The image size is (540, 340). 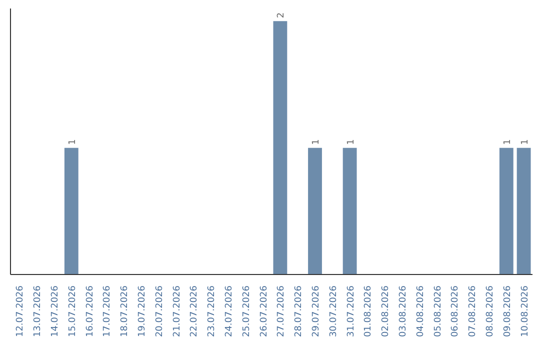 What do you see at coordinates (38, 311) in the screenshot?
I see `x-tick-label: 13.07.2026` at bounding box center [38, 311].